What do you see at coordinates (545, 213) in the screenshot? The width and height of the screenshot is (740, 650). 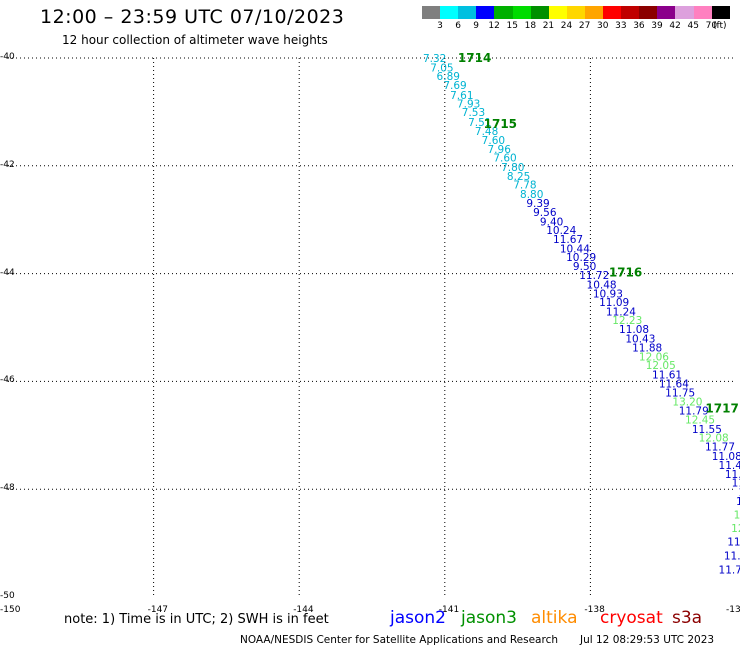 I see `data-label: 9.56` at bounding box center [545, 213].